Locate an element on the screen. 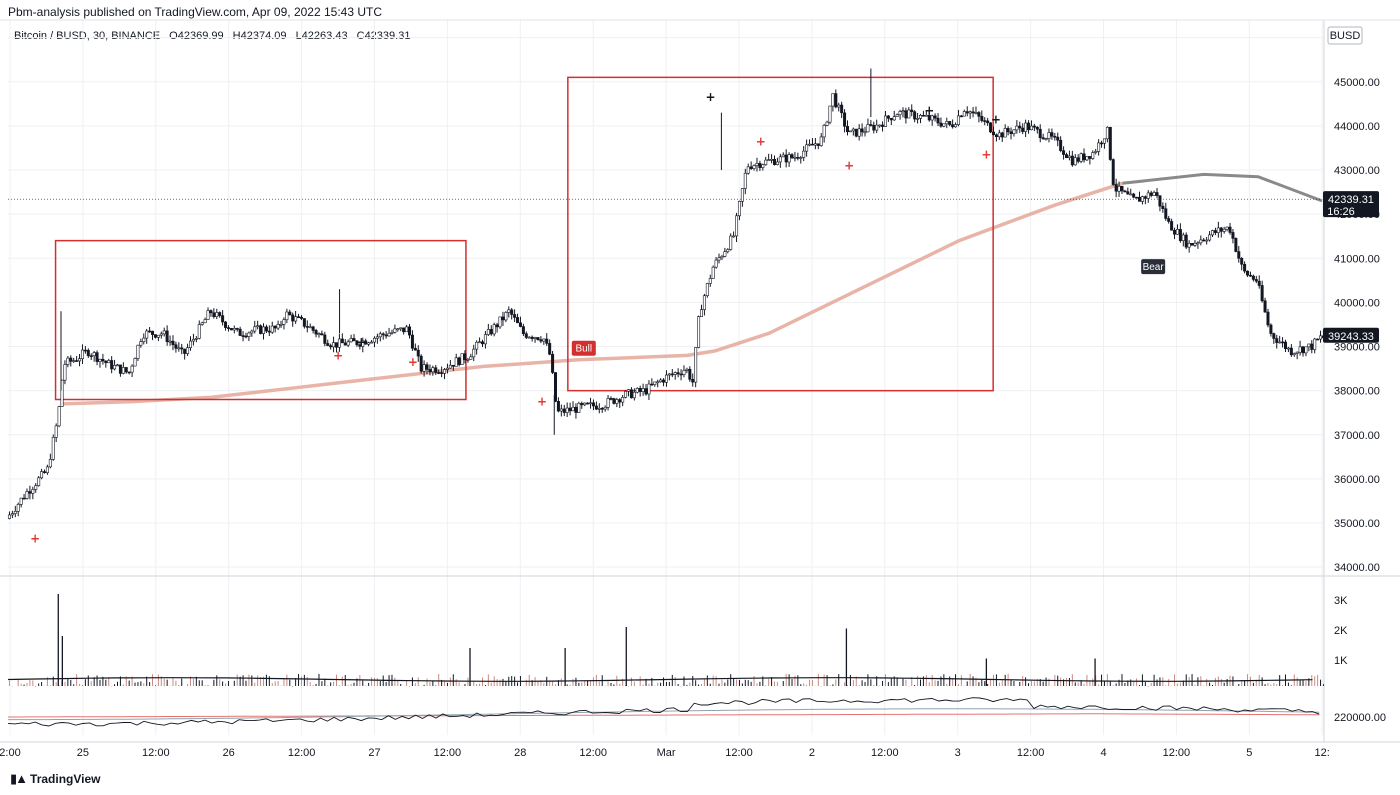 The width and height of the screenshot is (1400, 795). symbol-name: Bitcoin / BUSD, 30, BINANCE is located at coordinates (87, 36).